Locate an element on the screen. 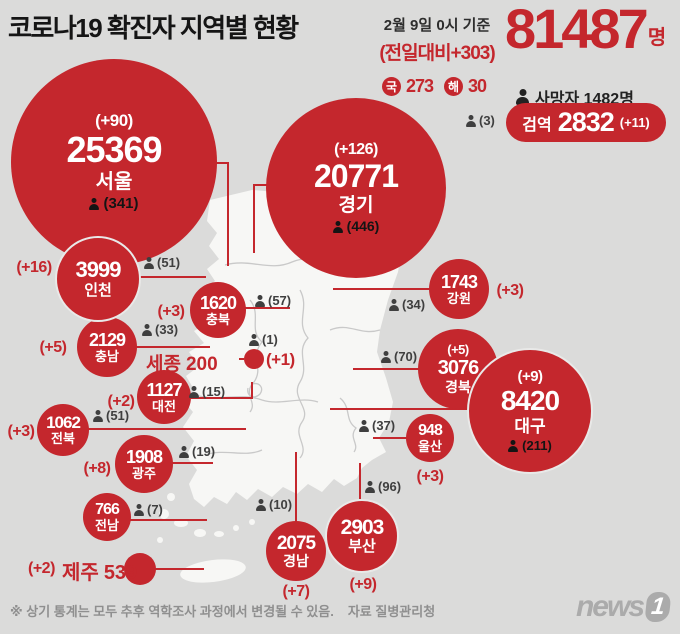 This screenshot has height=634, width=680. region-deaths: (341) is located at coordinates (121, 203).